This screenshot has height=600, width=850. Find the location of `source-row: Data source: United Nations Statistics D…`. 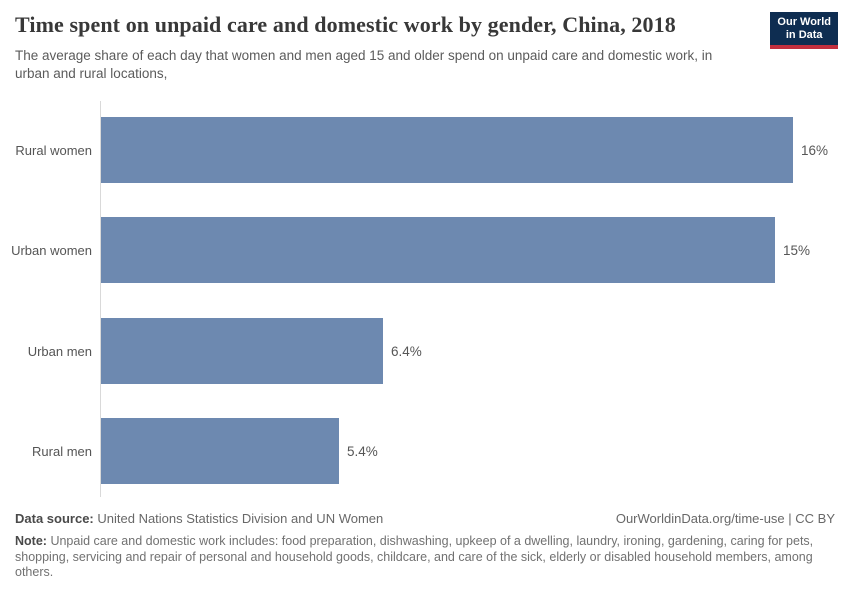

source-row: Data source: United Nations Statistics D… is located at coordinates (425, 518).